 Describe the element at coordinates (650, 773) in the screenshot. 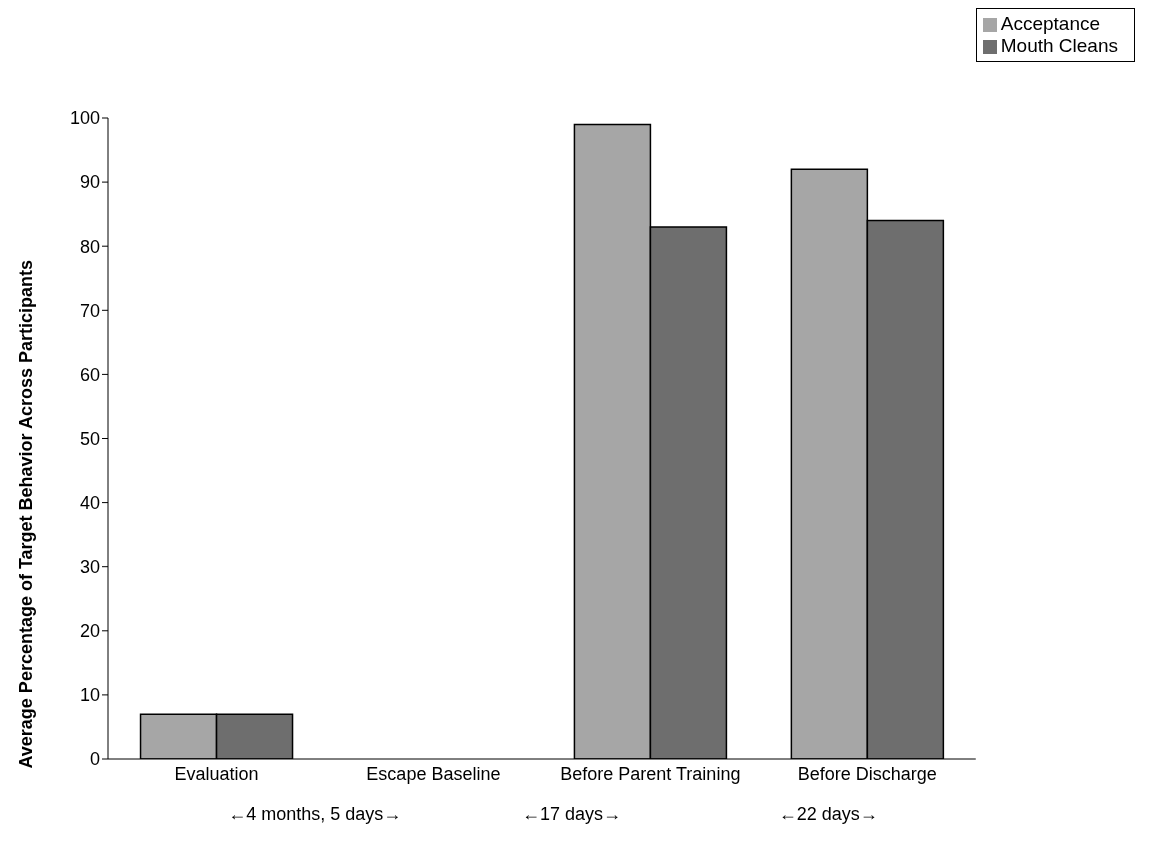

I see `x-tick-label: Before Parent Training` at that location.